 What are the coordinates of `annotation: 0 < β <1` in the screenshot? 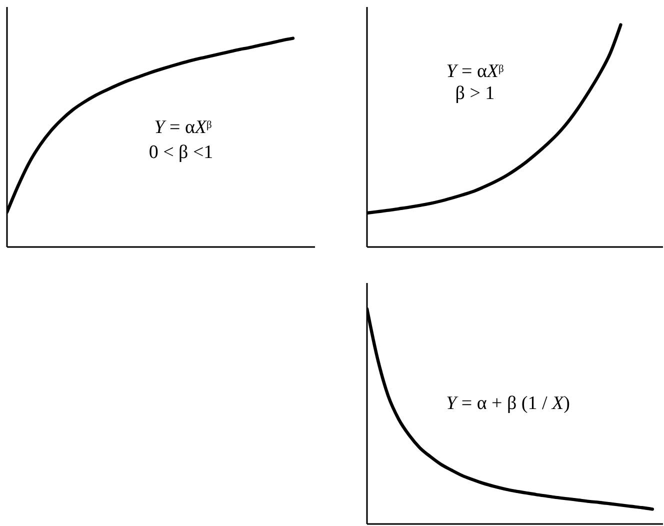 It's located at (181, 152).